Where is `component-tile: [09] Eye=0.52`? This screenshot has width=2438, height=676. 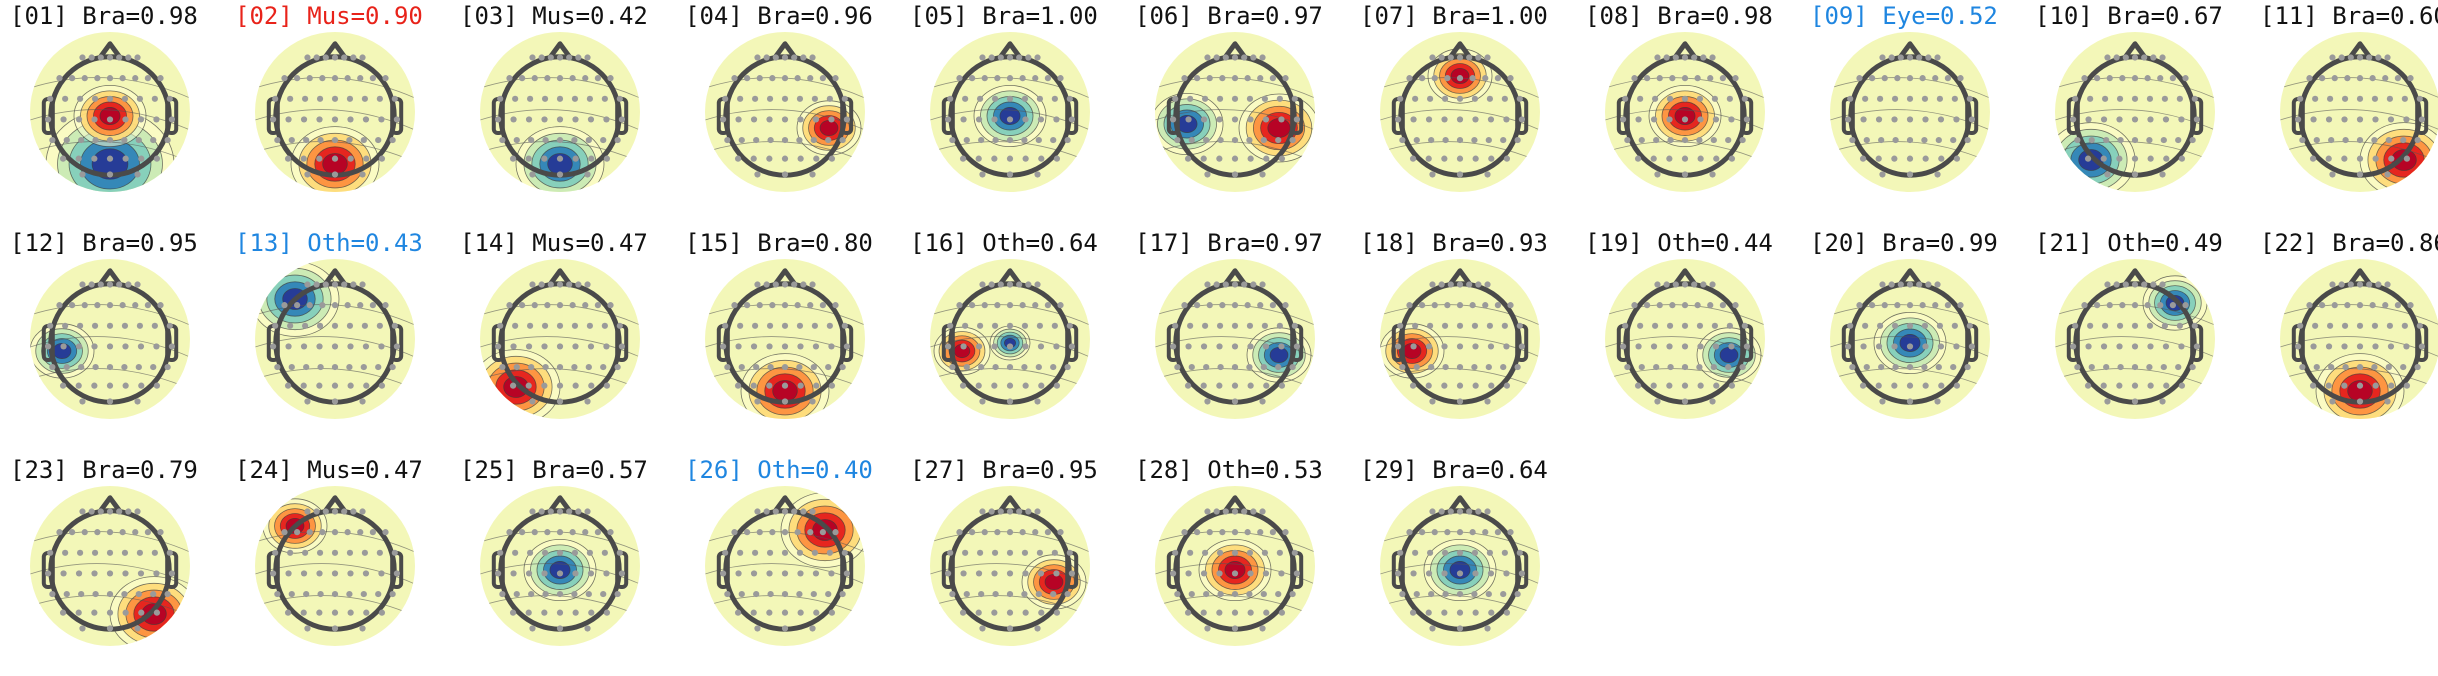 component-tile: [09] Eye=0.52 is located at coordinates (1910, 112).